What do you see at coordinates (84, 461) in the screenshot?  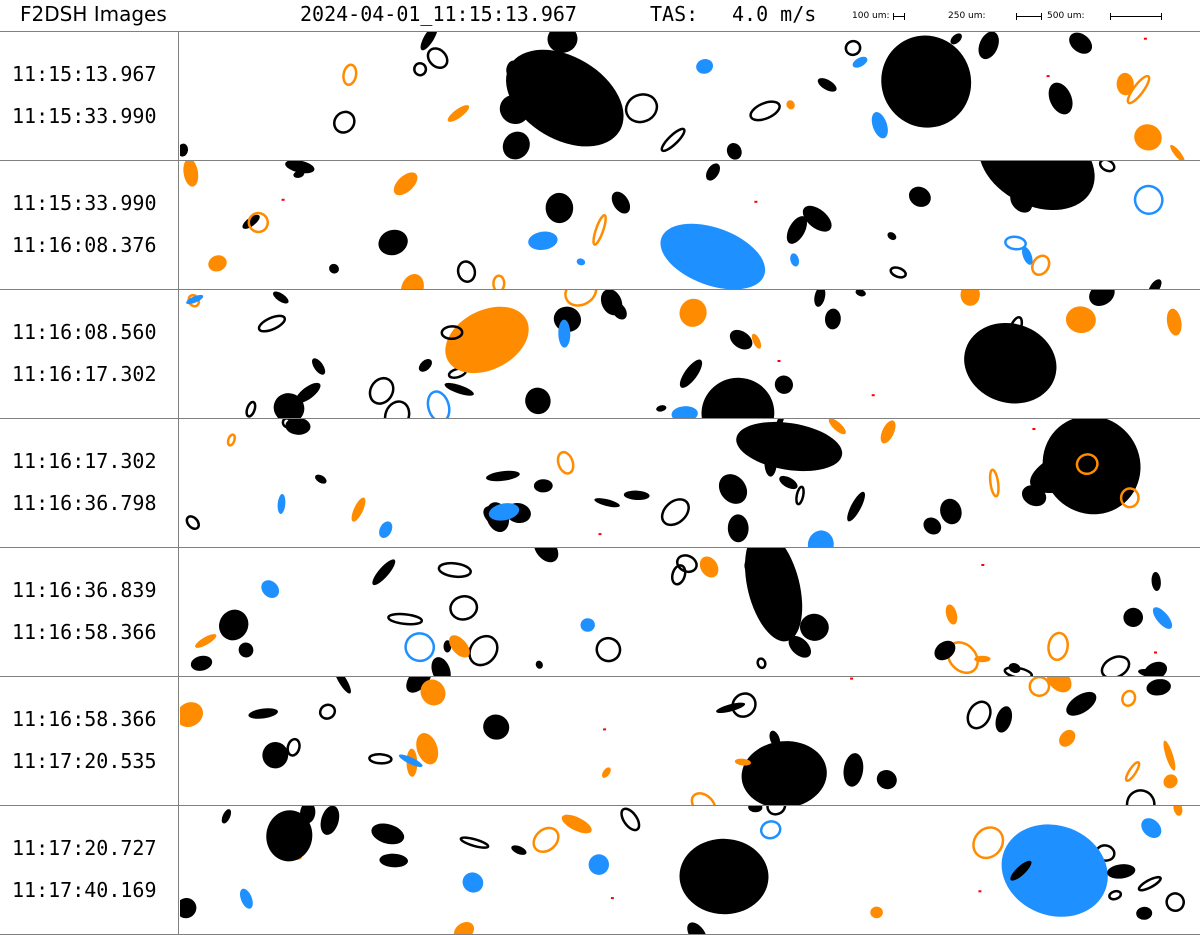 I see `strip-start-time: 11:16:17.302` at bounding box center [84, 461].